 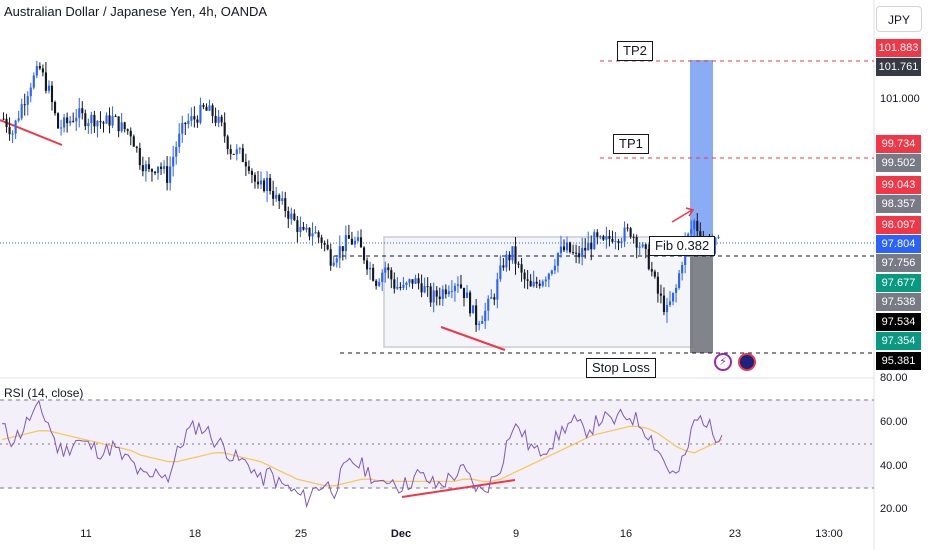 I want to click on rsi-trendline, so click(x=458, y=488).